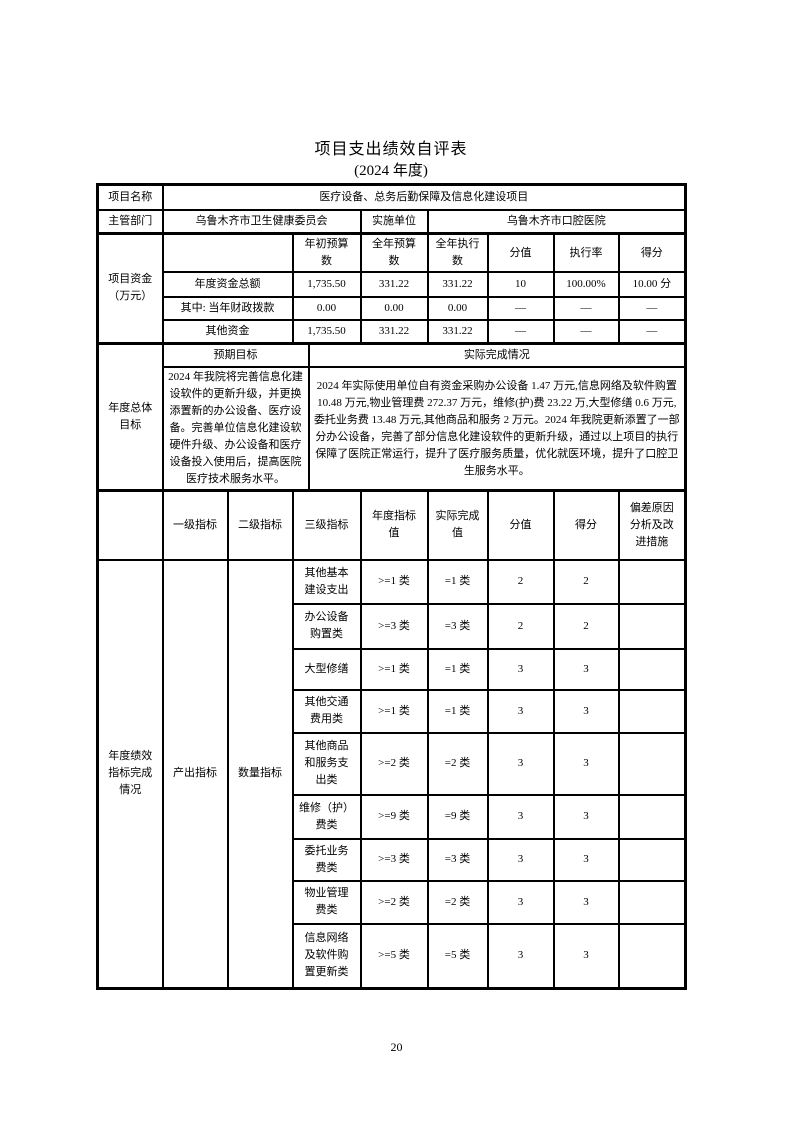 The height and width of the screenshot is (1122, 793). What do you see at coordinates (652, 525) in the screenshot?
I see `indicator-header-deviation: 偏差原因 分析及改 进措施` at bounding box center [652, 525].